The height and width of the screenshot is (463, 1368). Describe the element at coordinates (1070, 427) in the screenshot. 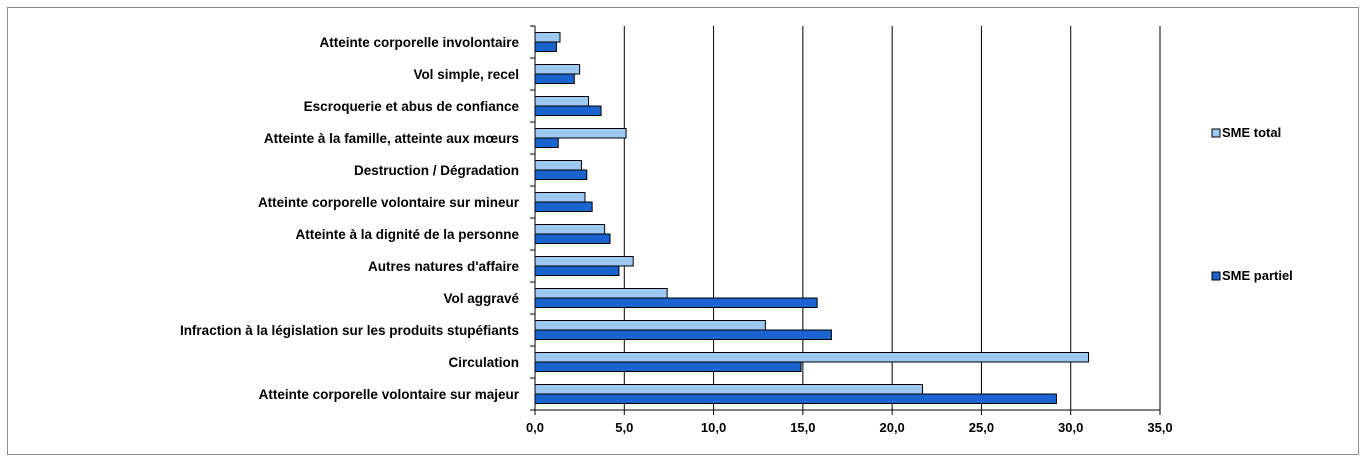

I see `x-tick-label: 30,0` at that location.